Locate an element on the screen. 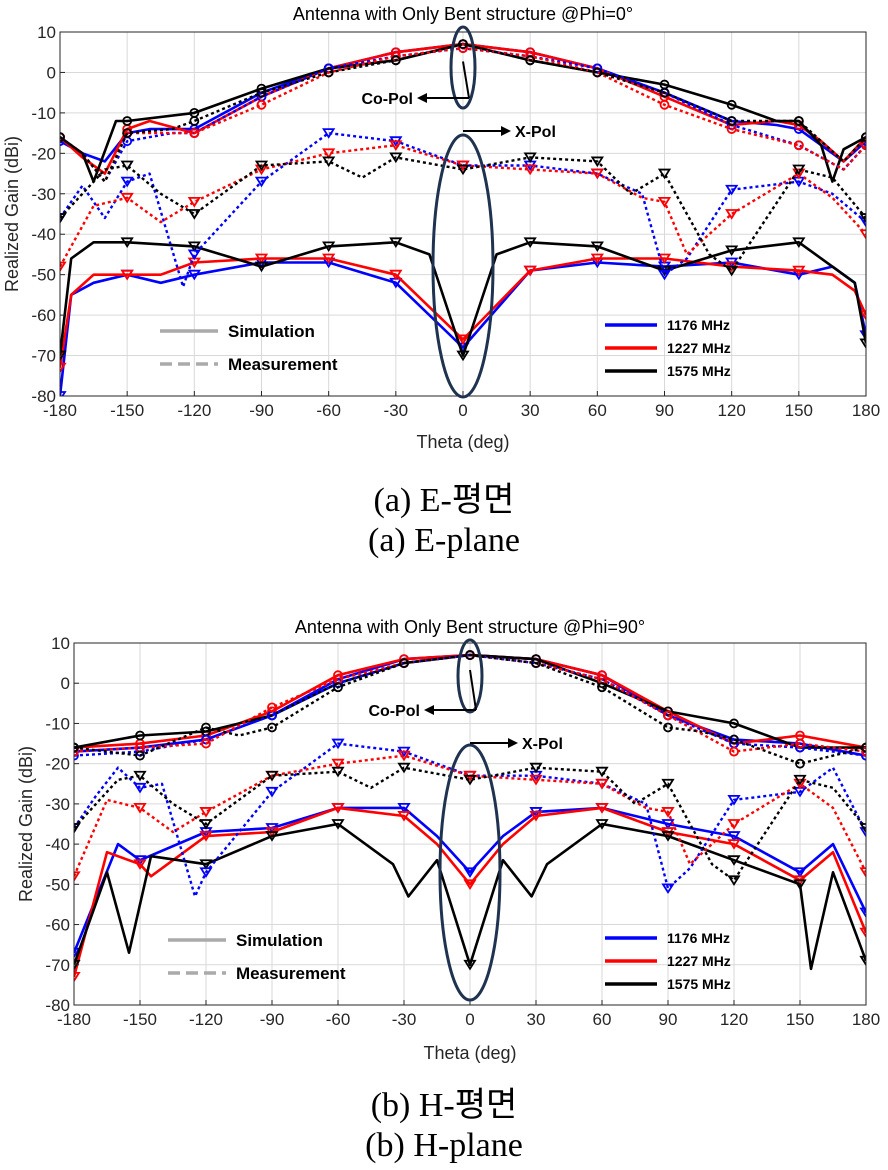 This screenshot has width=888, height=1170. x-pol-label: X-Pol is located at coordinates (542, 744).